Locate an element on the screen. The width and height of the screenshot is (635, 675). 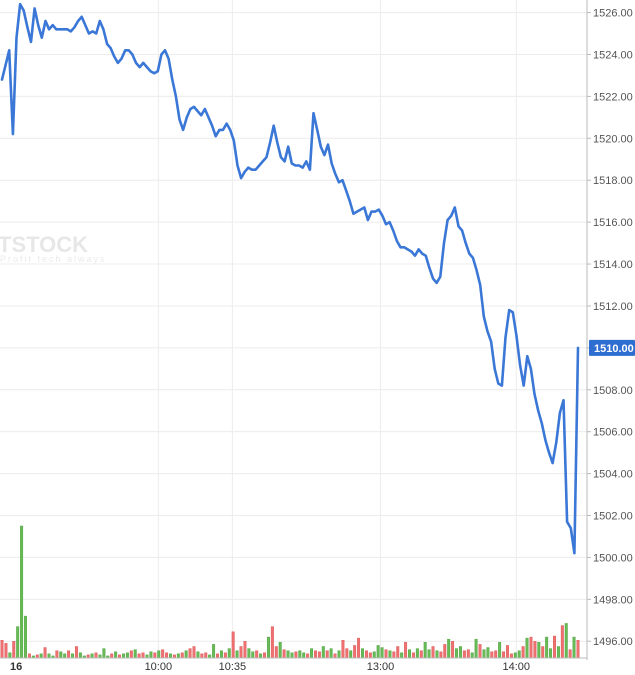
y-tick-label: 1496.00 is located at coordinates (613, 642).